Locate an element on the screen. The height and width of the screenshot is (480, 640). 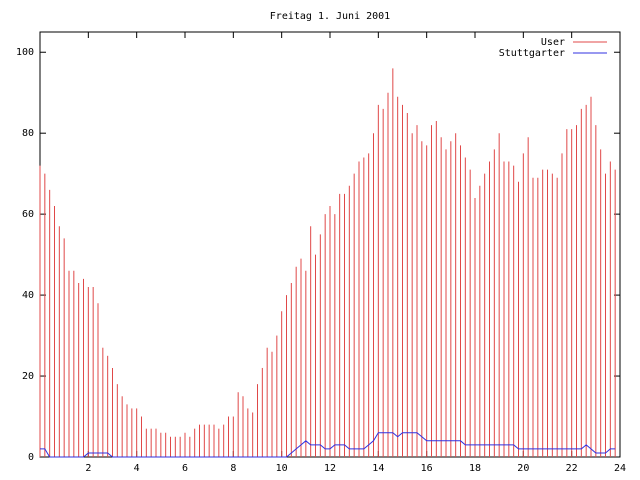
x-tick-label: 22 is located at coordinates (572, 468).